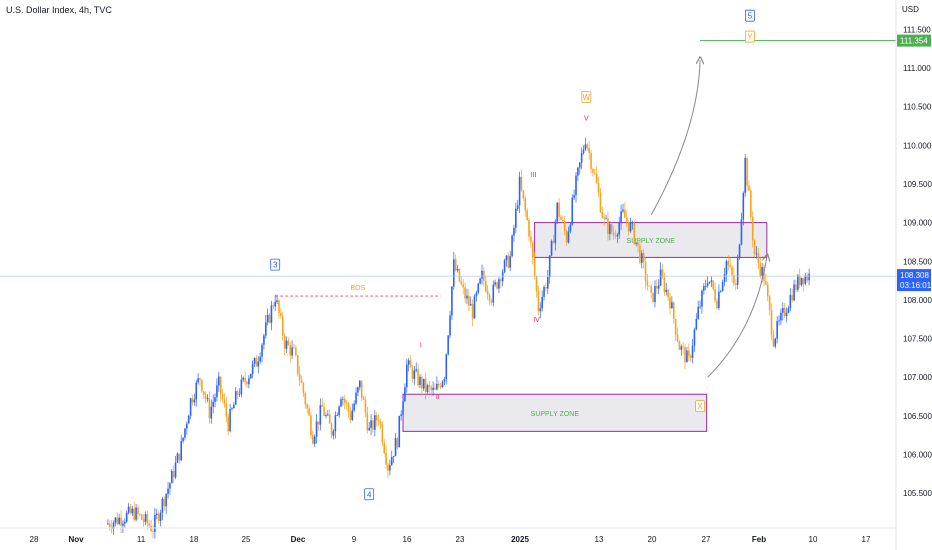 The image size is (932, 550). I want to click on wave-label: III, so click(534, 175).